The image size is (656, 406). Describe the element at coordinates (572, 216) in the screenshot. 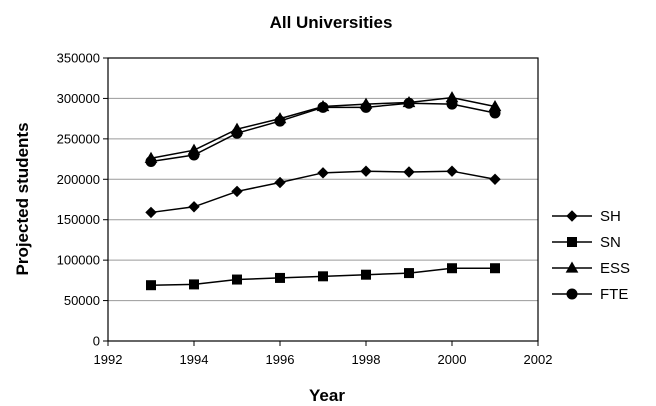

I see `legend-marker-sh` at that location.